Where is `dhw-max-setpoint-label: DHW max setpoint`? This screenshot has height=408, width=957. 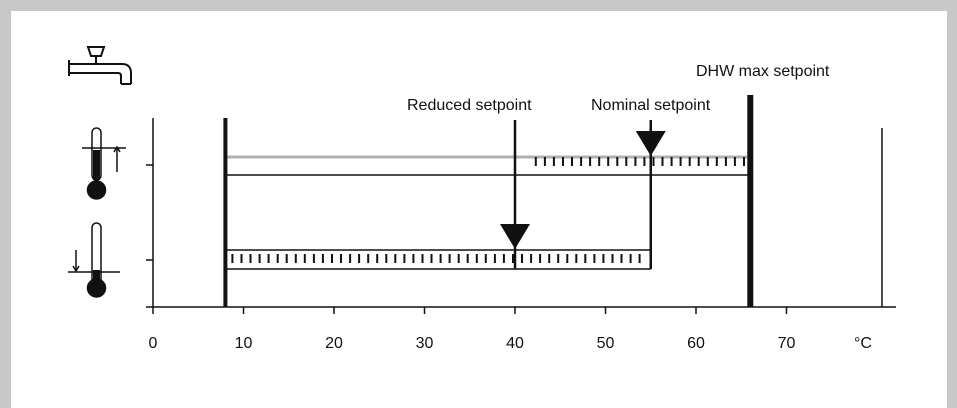
dhw-max-setpoint-label: DHW max setpoint is located at coordinates (763, 71).